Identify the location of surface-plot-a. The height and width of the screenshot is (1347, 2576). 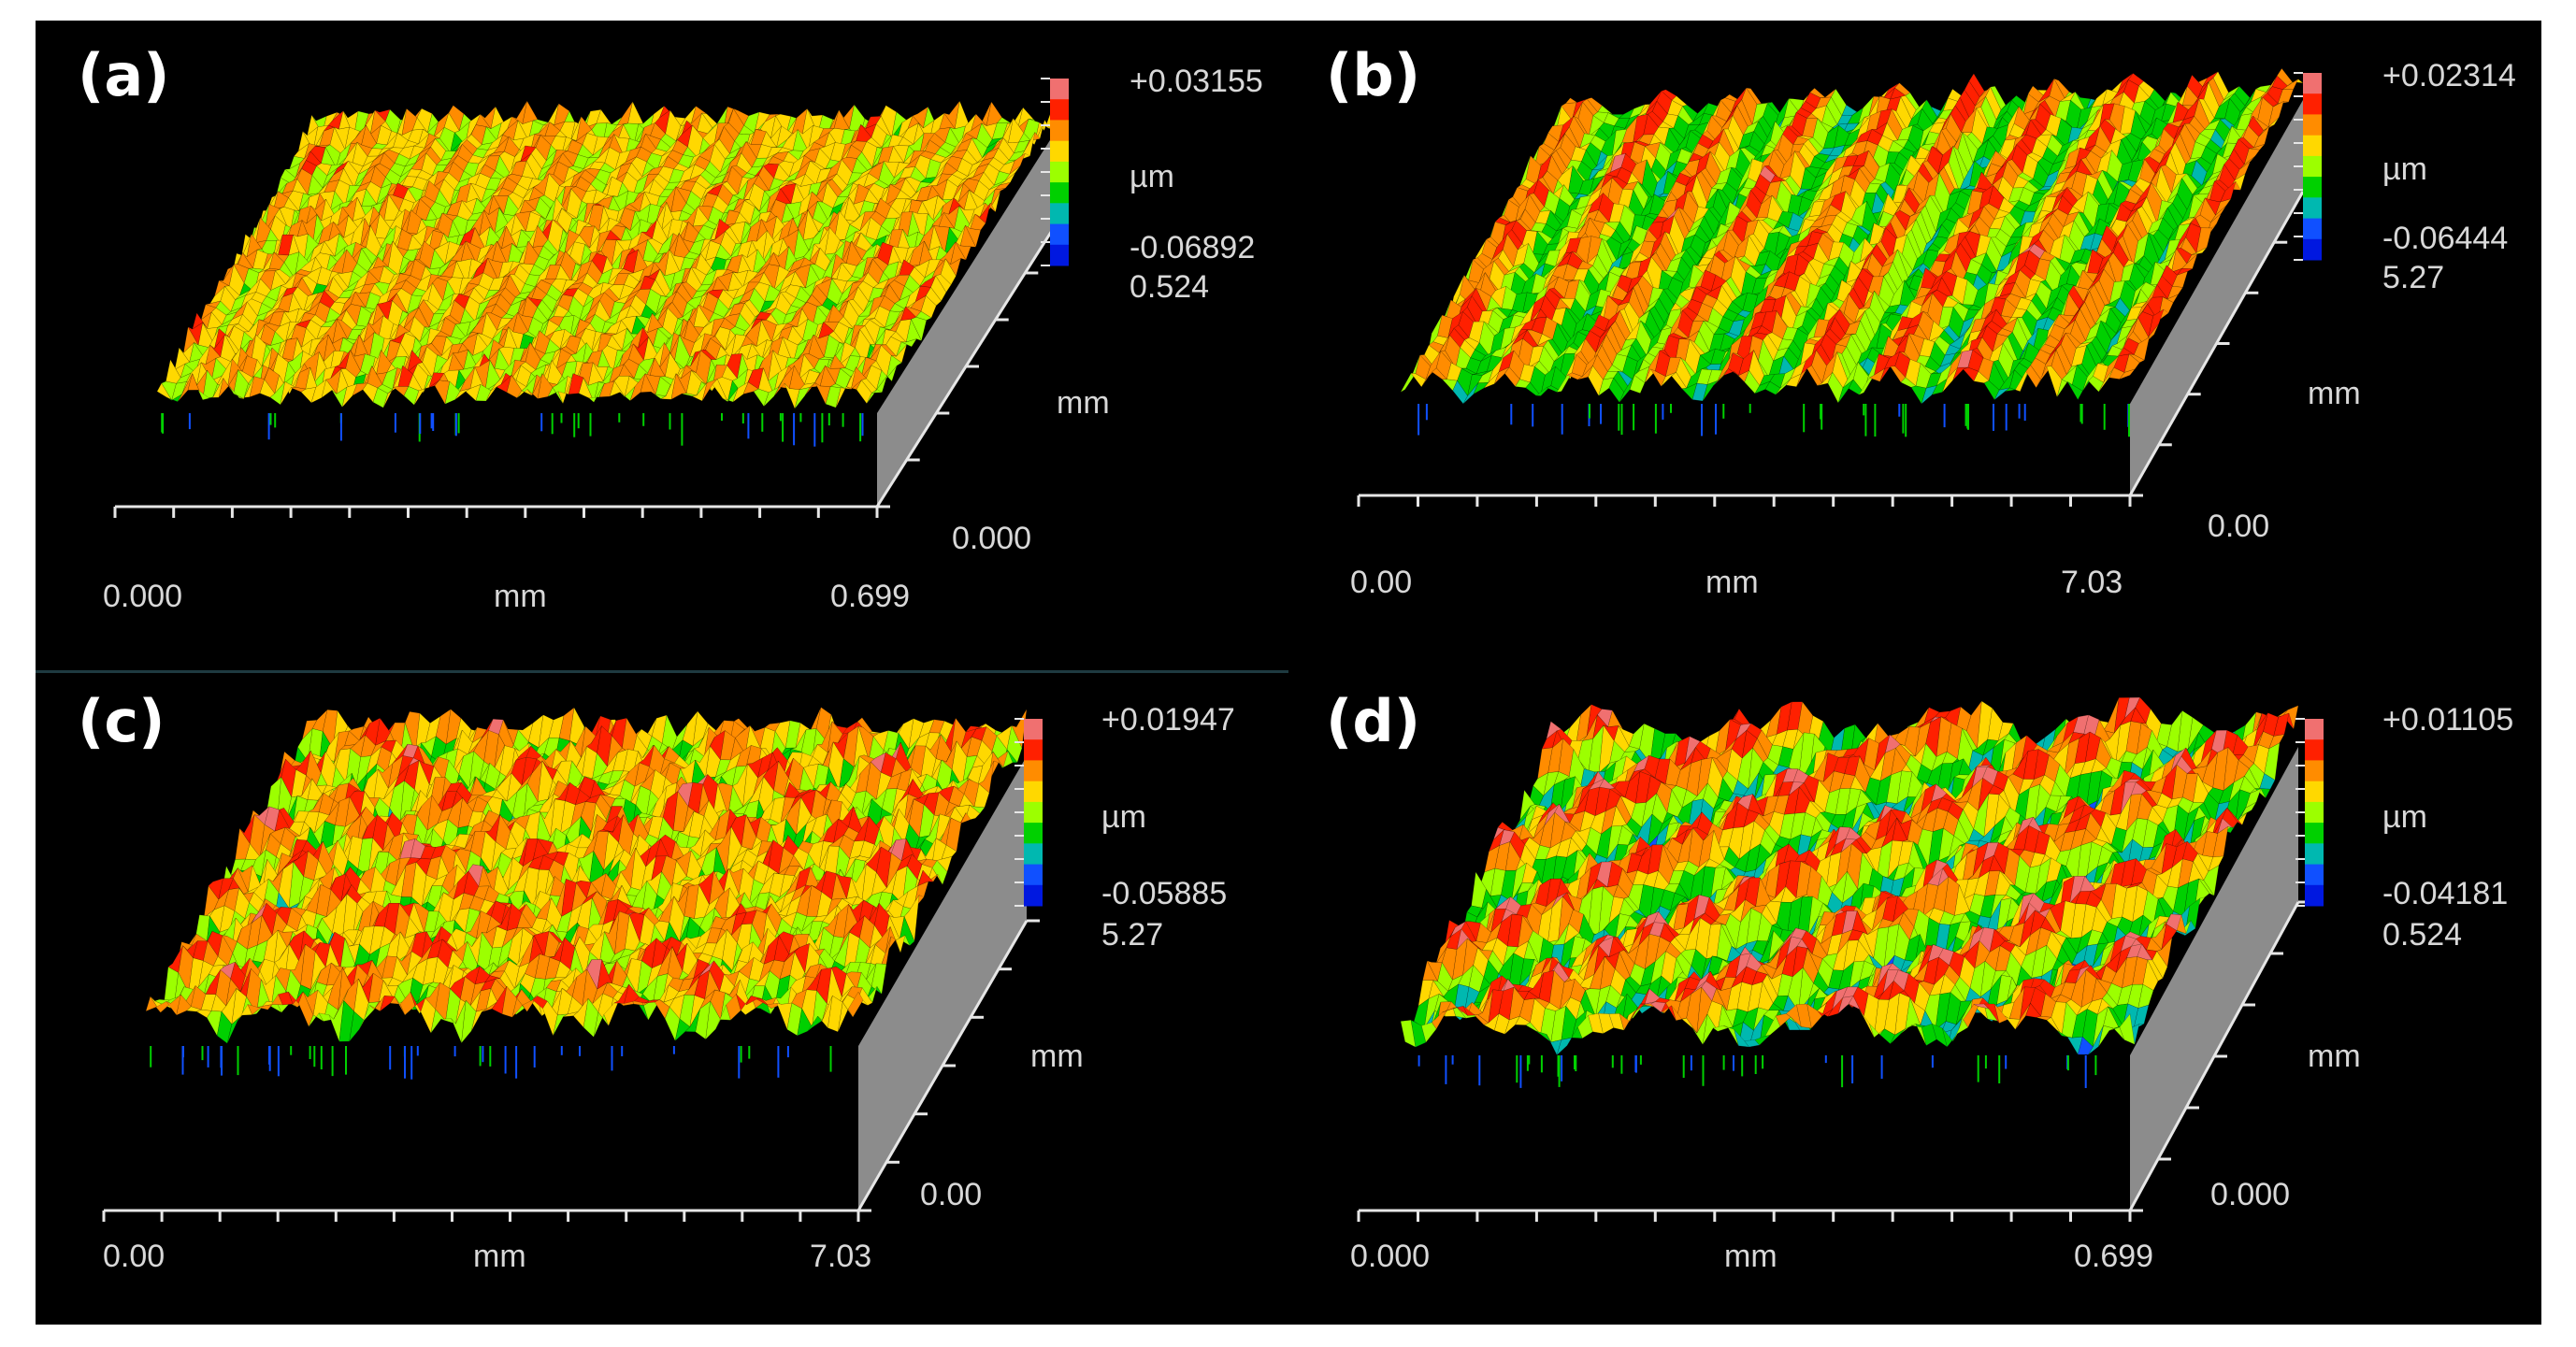
(591, 298).